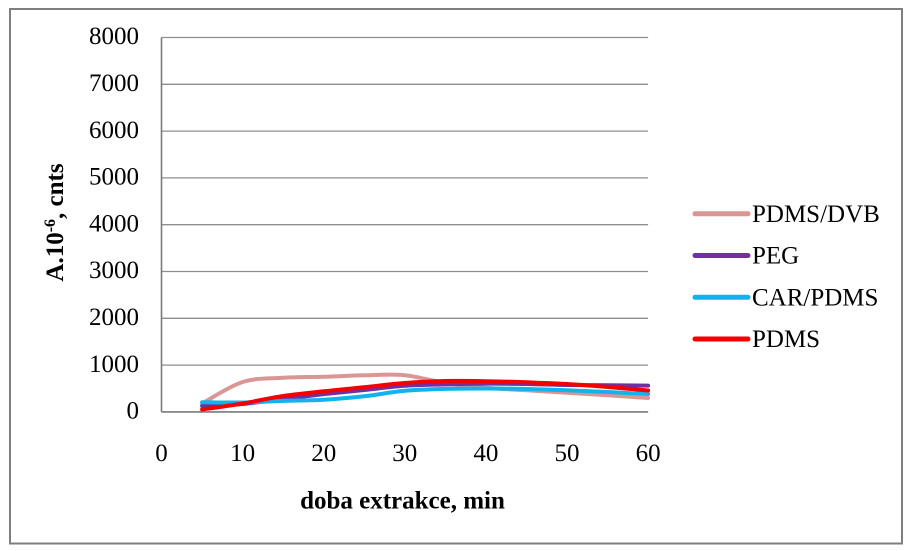 This screenshot has height=551, width=908. What do you see at coordinates (323, 453) in the screenshot?
I see `svg-text: 20` at bounding box center [323, 453].